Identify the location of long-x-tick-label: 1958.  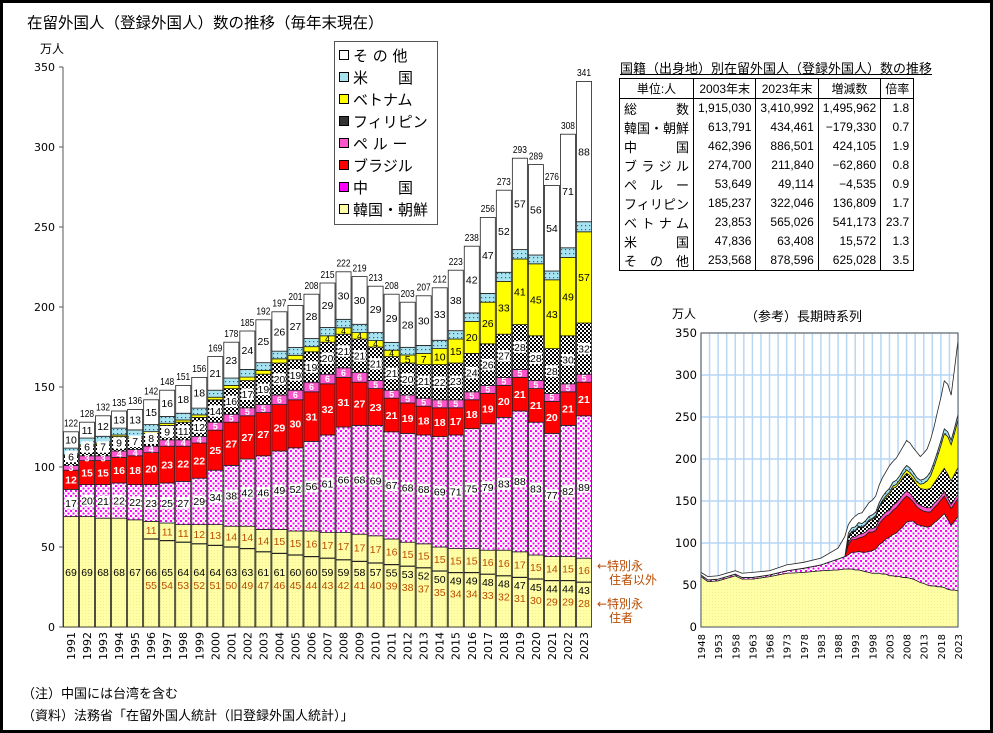
(736, 646).